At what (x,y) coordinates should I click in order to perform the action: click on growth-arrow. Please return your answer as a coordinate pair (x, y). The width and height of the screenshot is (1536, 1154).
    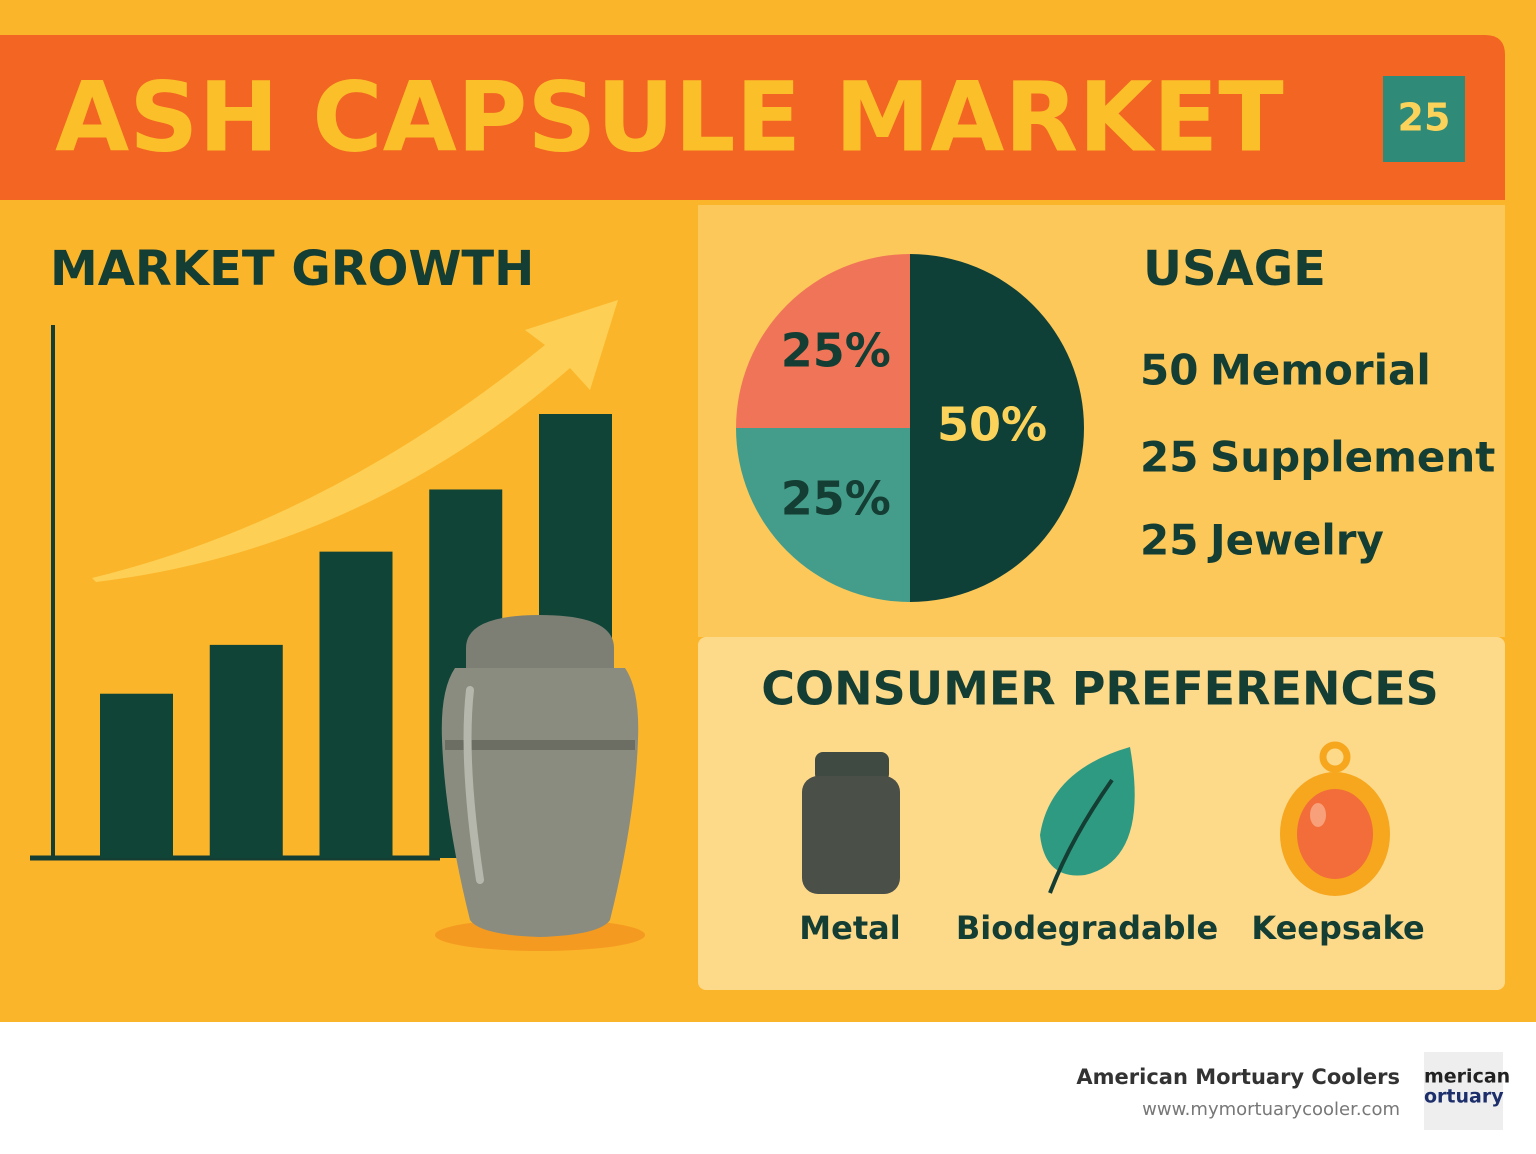
    Looking at the image, I should click on (355, 441).